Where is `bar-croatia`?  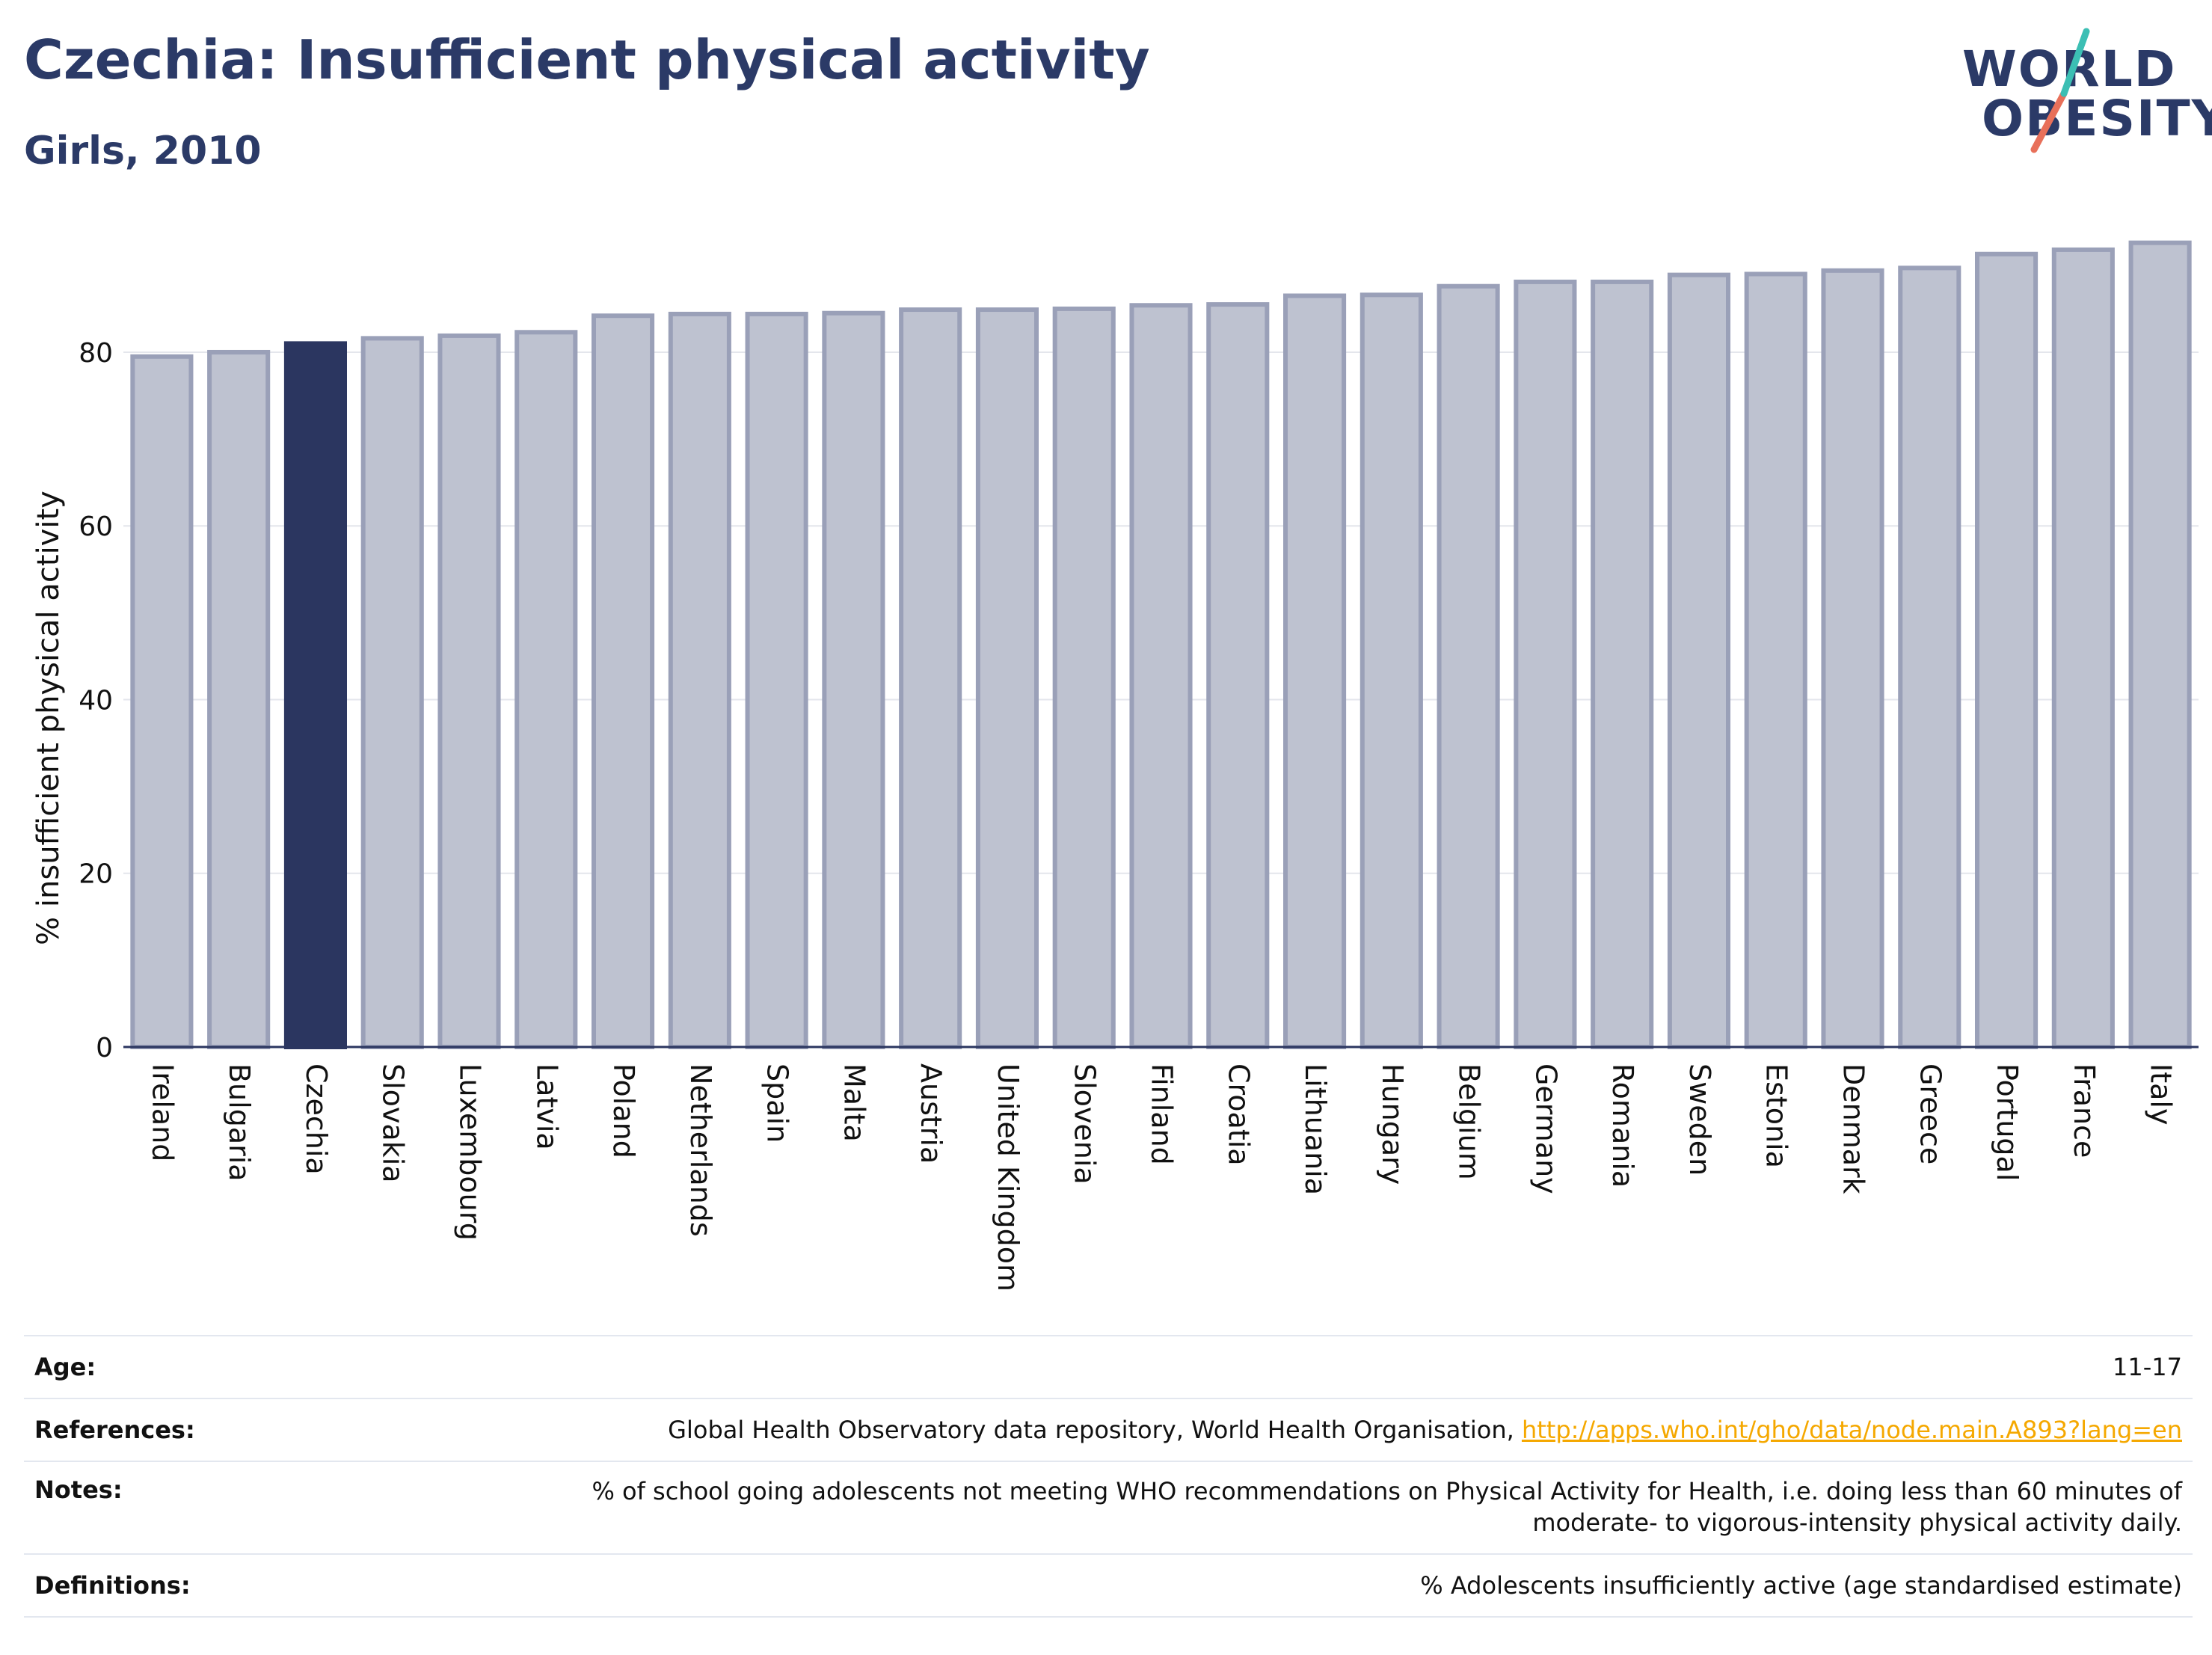 bar-croatia is located at coordinates (1238, 675).